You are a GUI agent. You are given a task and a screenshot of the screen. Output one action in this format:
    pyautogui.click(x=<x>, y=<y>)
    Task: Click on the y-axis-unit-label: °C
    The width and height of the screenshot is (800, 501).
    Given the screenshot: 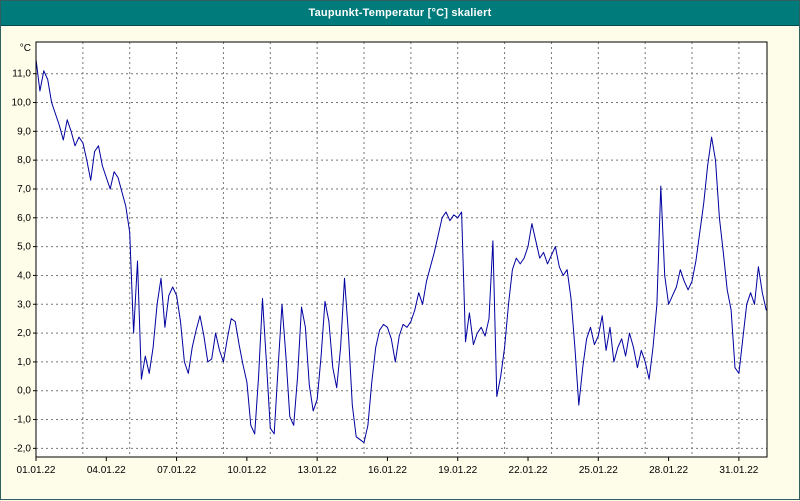 What is the action you would take?
    pyautogui.click(x=25, y=48)
    